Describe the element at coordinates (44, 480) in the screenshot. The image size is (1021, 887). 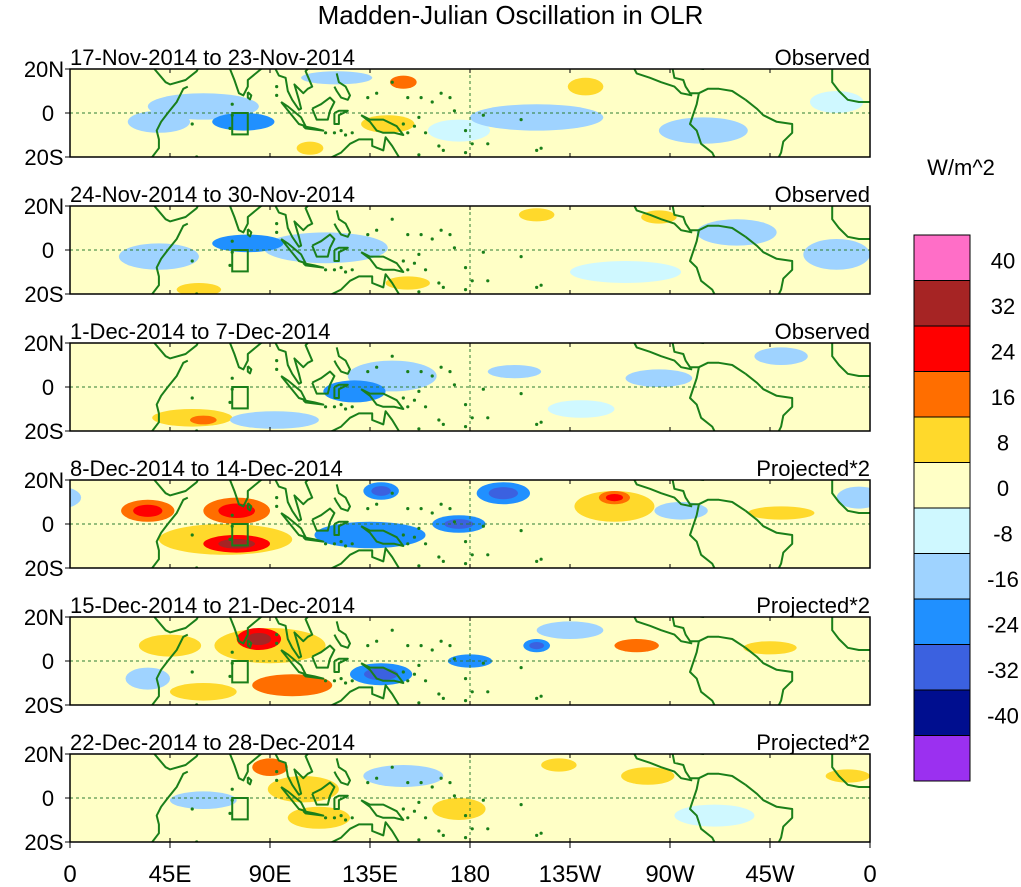
I see `y-tick-label: 20N` at that location.